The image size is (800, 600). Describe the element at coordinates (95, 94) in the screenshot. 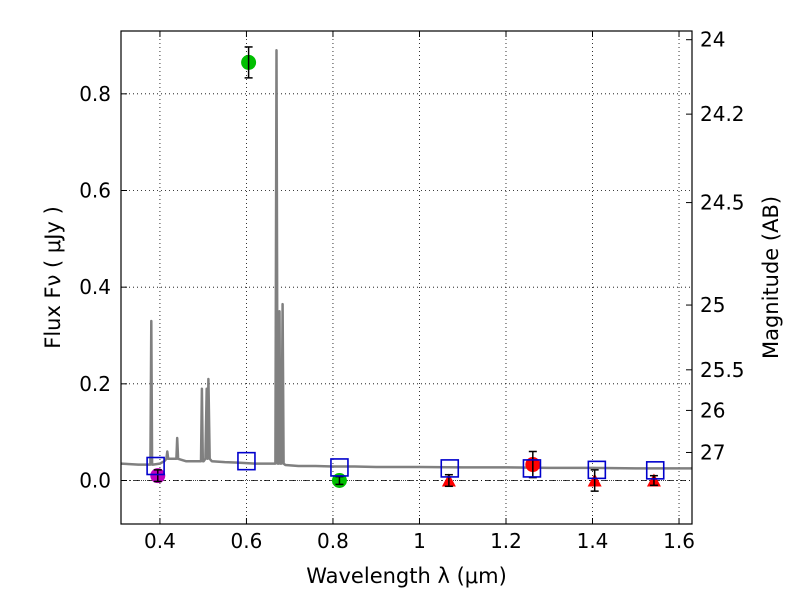

I see `y-tick-label: 0.8` at that location.